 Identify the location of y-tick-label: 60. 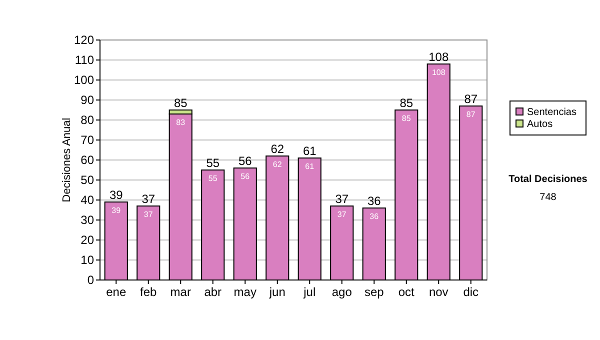
(87, 160).